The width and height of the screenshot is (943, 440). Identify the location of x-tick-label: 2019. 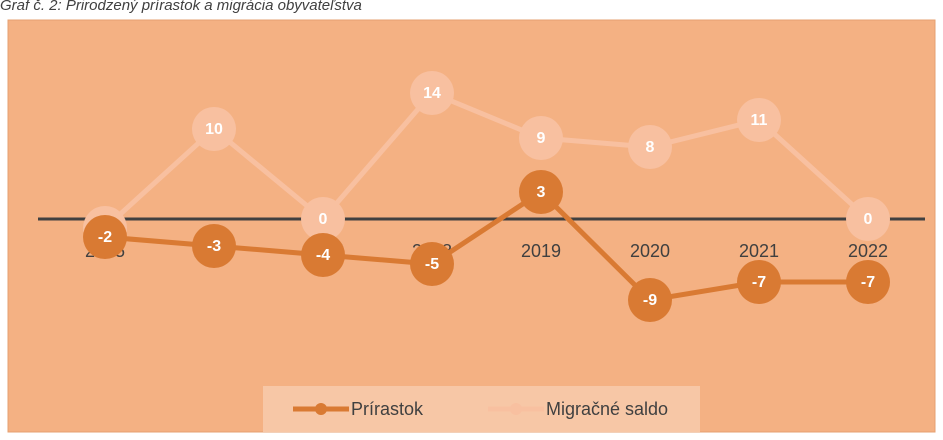
(541, 251).